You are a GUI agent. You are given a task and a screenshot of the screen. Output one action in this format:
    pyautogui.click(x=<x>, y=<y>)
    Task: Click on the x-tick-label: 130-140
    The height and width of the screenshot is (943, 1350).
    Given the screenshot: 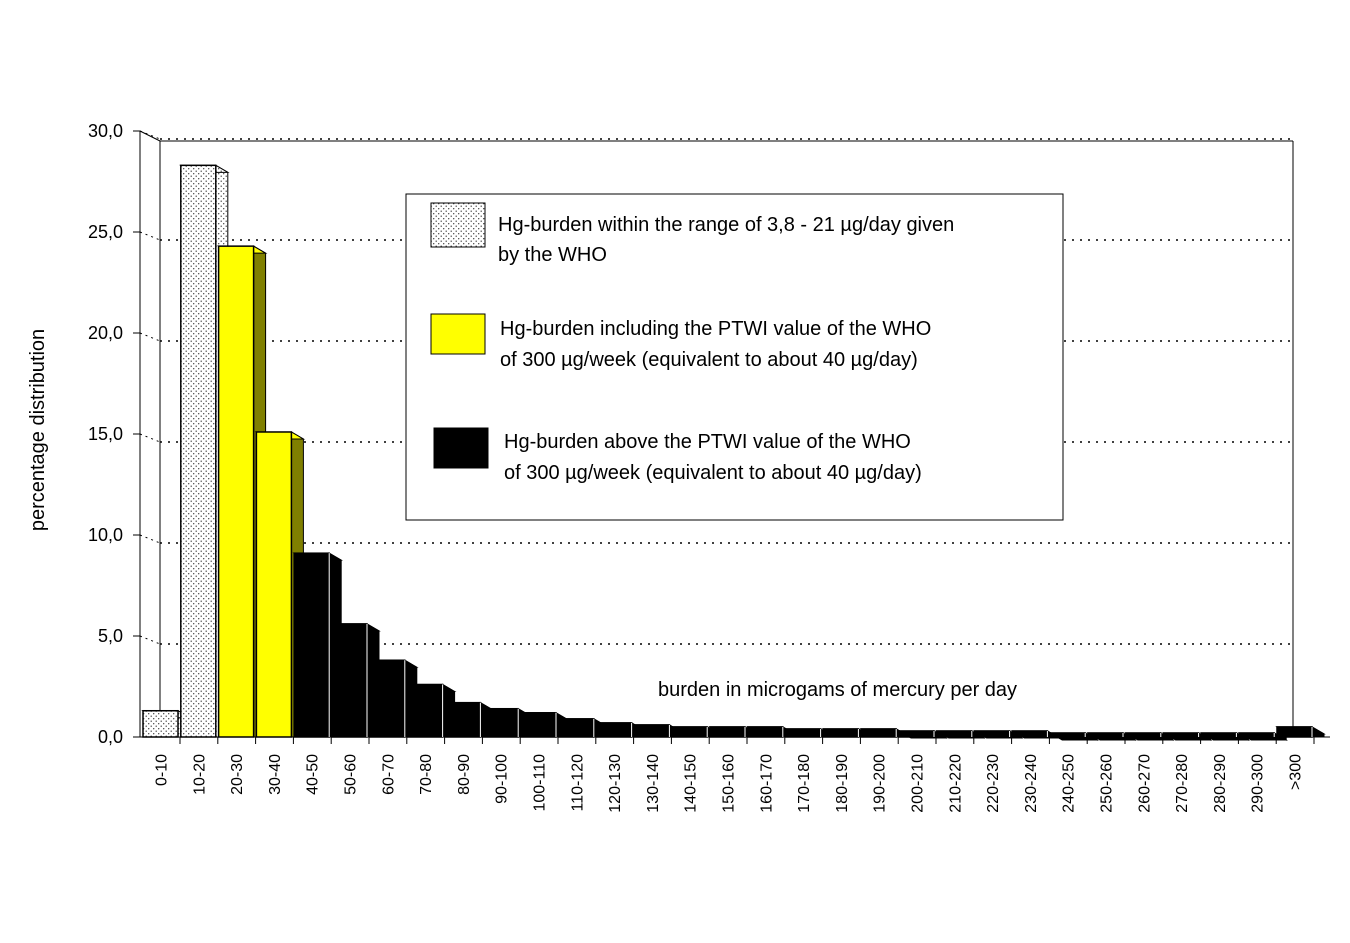 What is the action you would take?
    pyautogui.click(x=653, y=783)
    